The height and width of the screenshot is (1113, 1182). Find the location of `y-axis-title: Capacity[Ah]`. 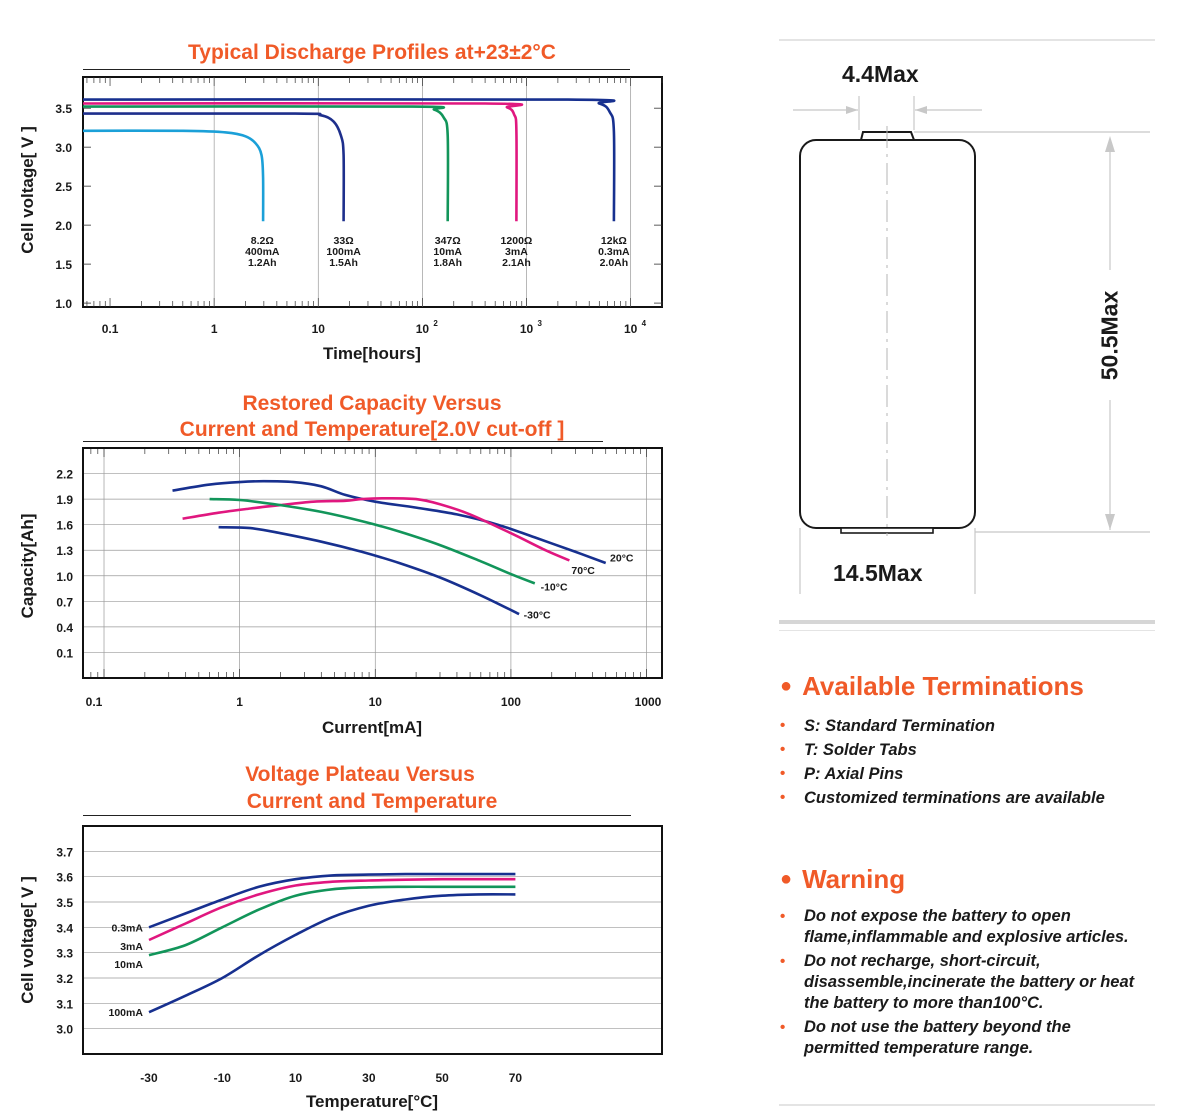

y-axis-title: Capacity[Ah] is located at coordinates (27, 566).